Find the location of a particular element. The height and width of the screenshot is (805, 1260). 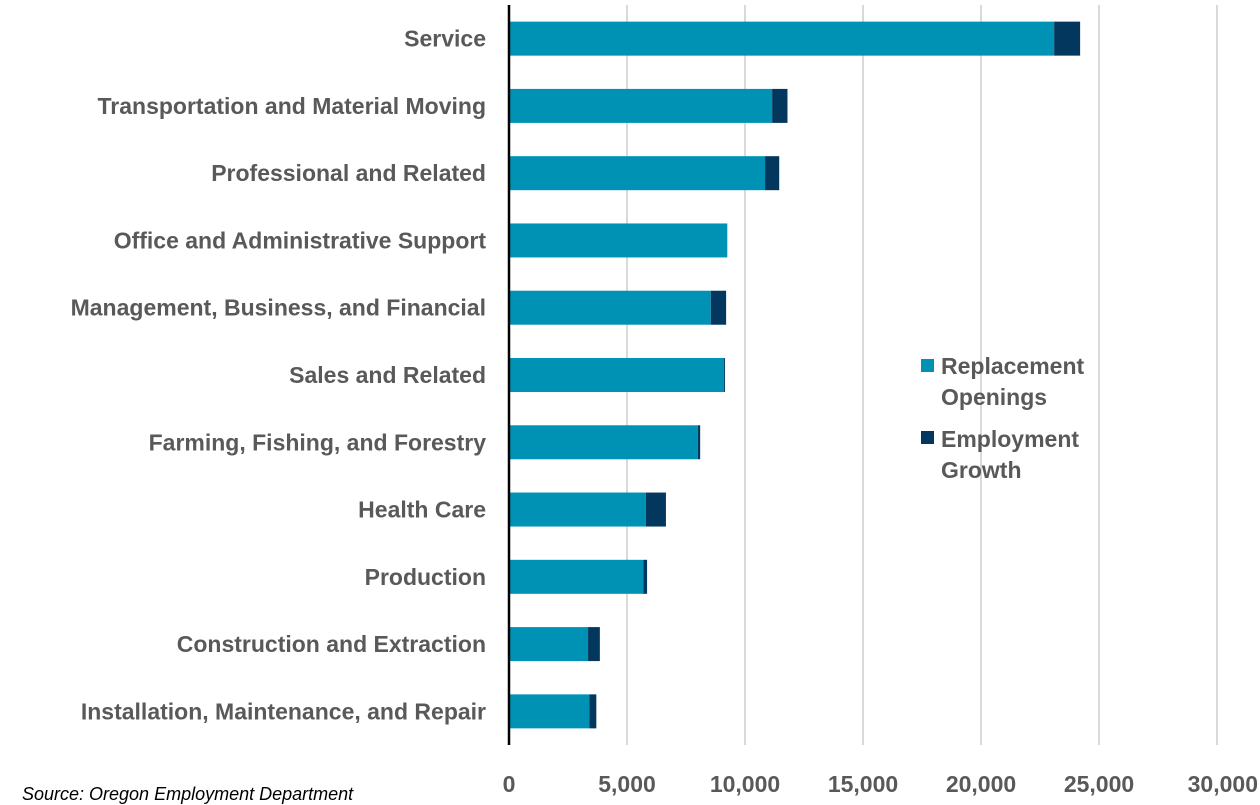

category-label-5: Sales and Related is located at coordinates (387, 375).